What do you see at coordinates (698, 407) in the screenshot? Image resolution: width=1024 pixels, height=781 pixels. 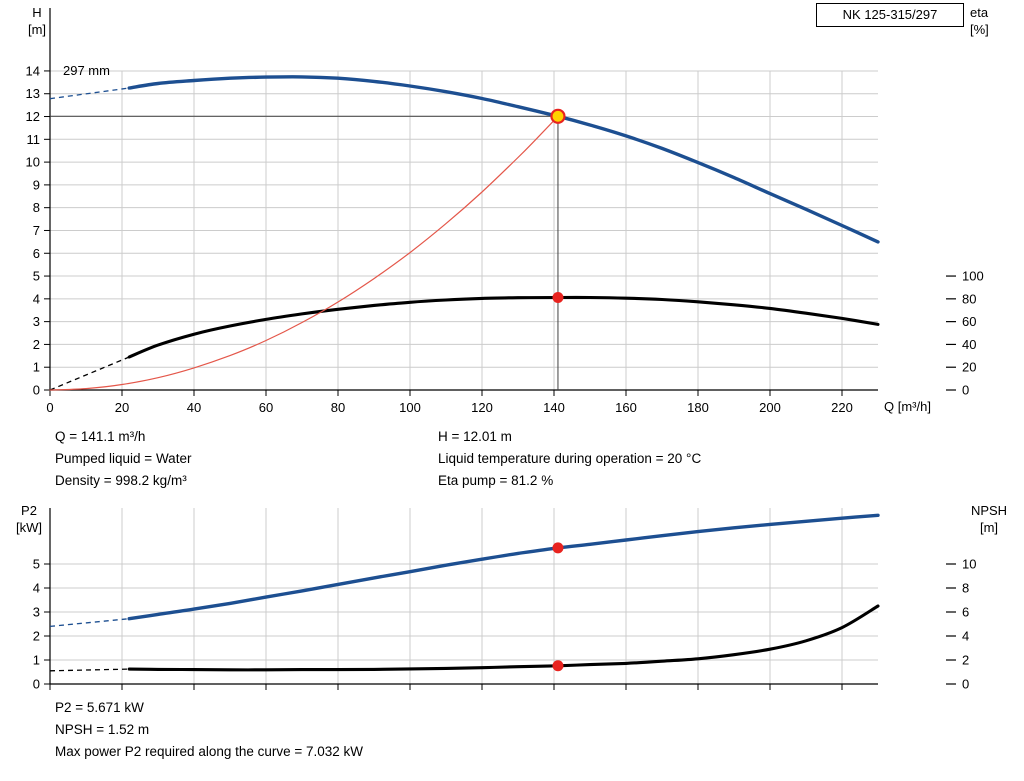 I see `x-tick-label: 180` at bounding box center [698, 407].